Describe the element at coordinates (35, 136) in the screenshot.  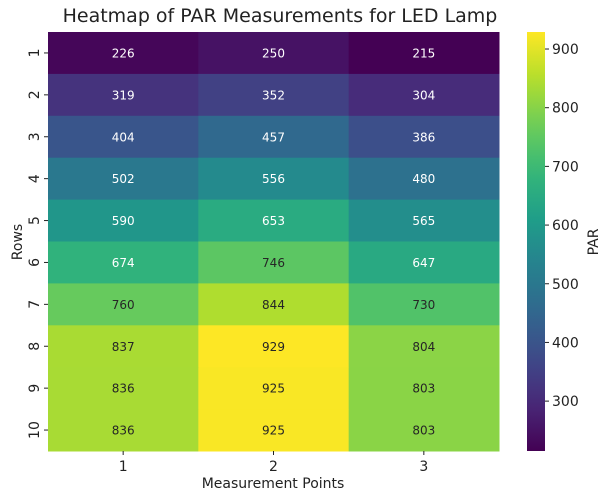
I see `y-tick-label: 3` at that location.